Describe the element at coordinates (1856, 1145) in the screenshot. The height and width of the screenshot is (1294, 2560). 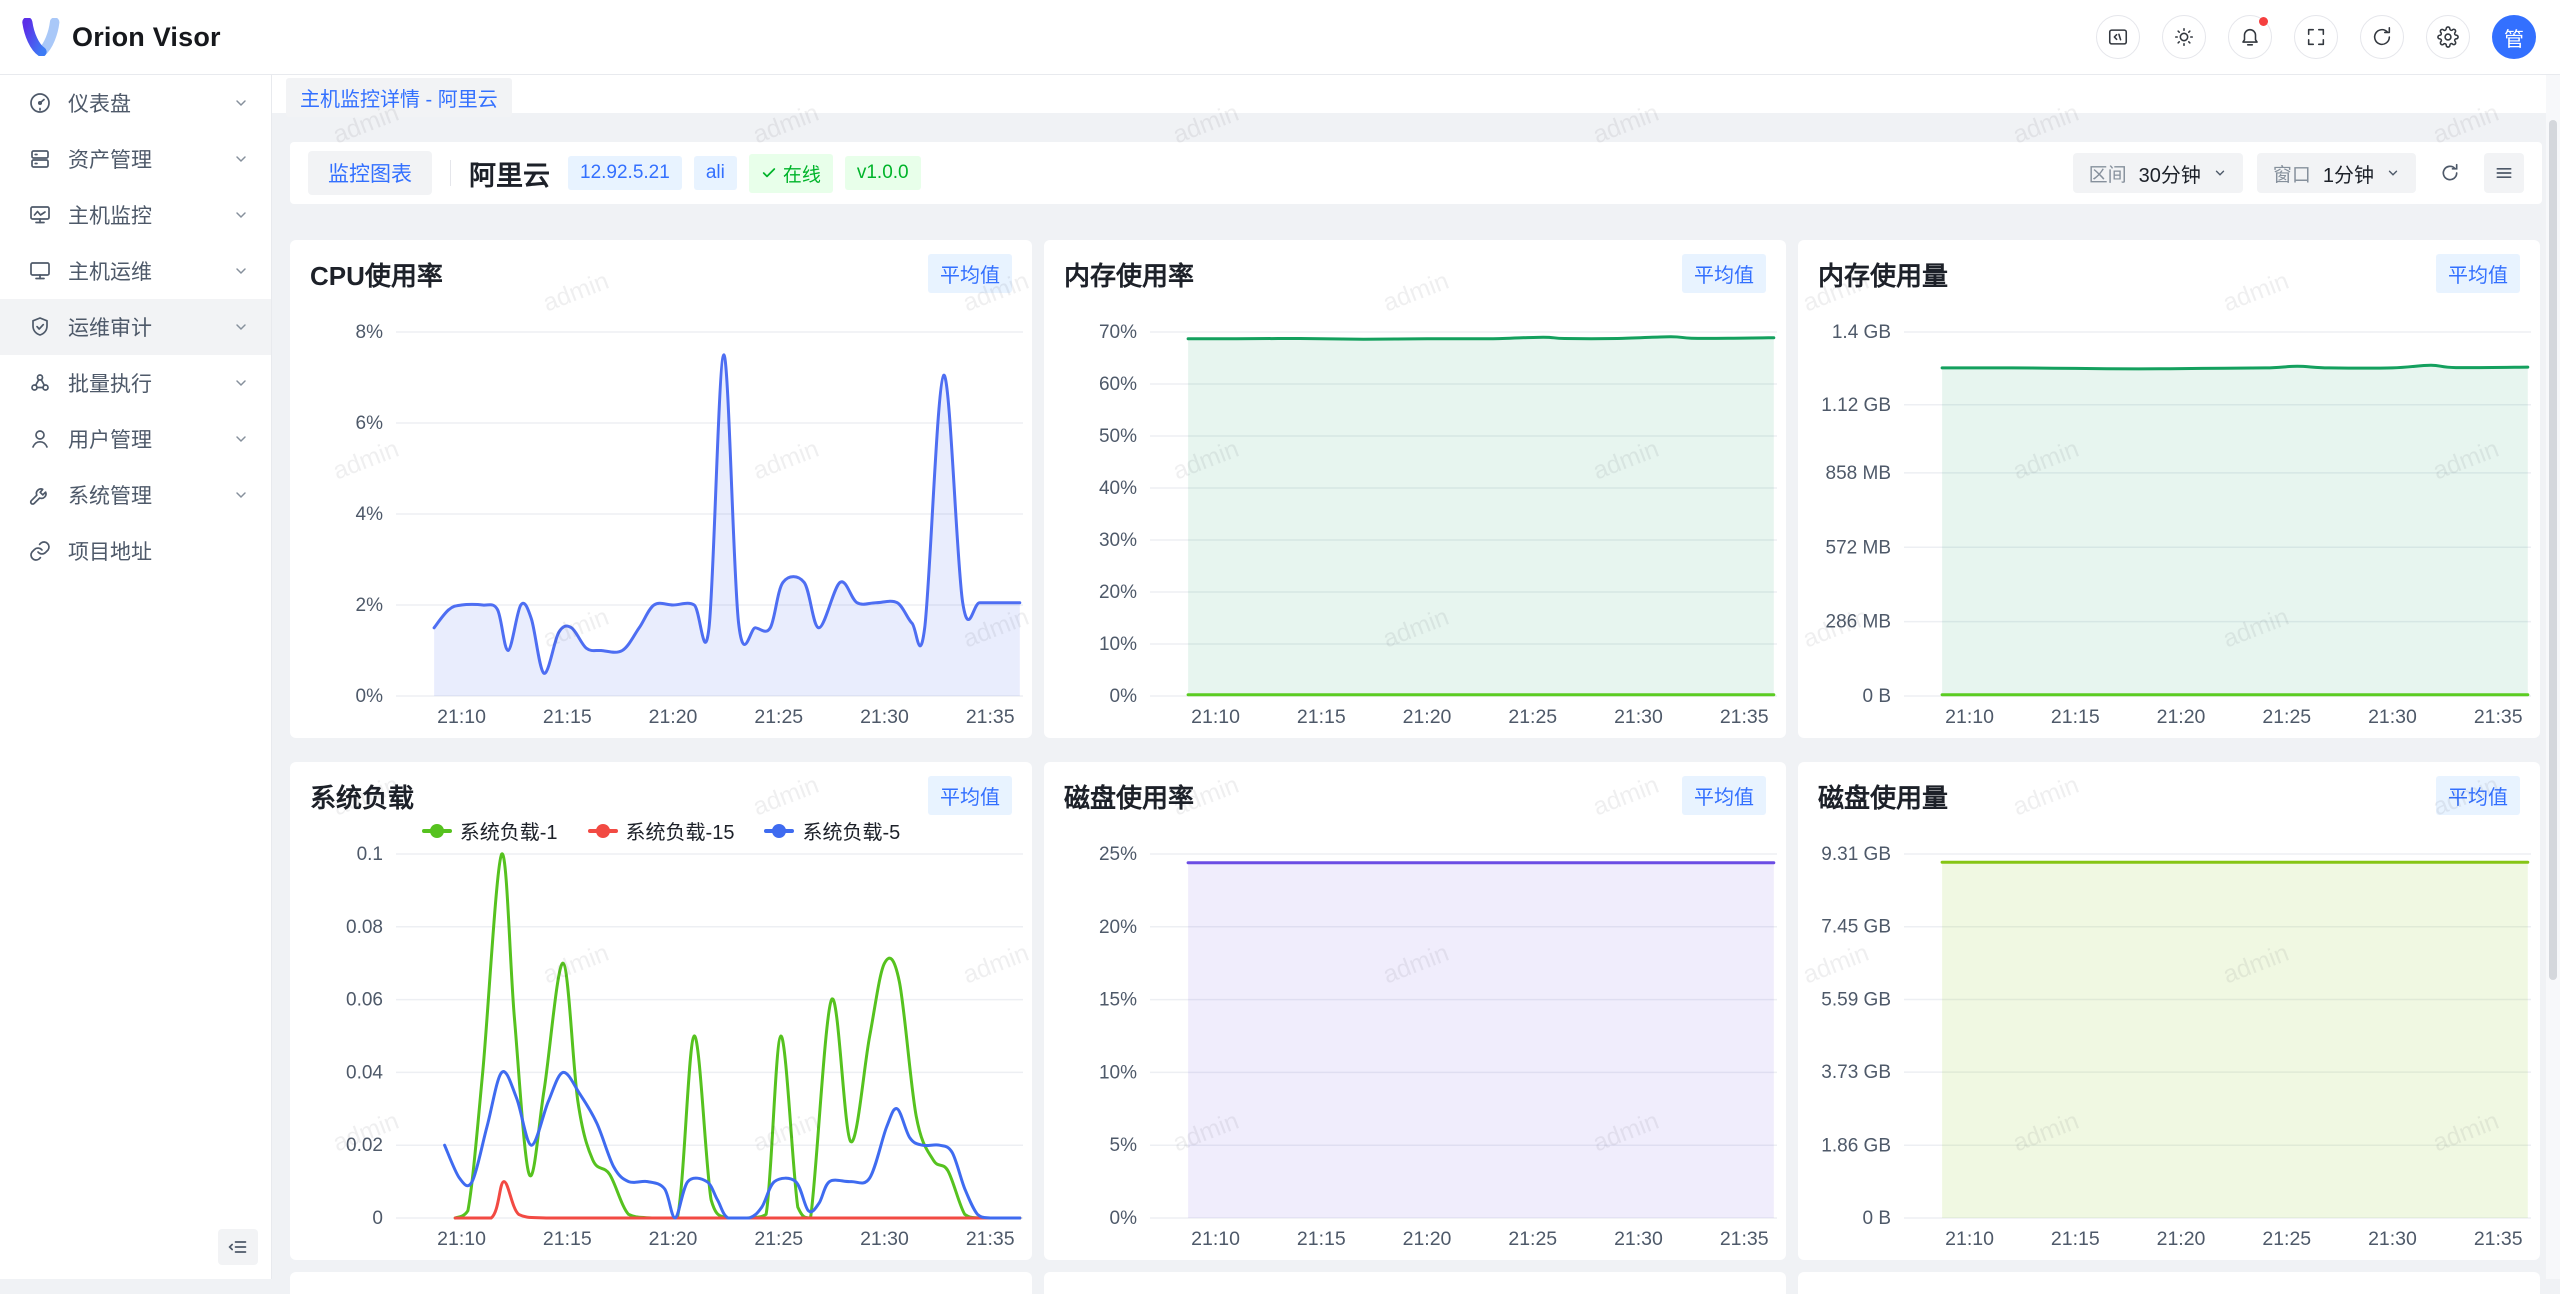
I see `svg-text: 1.86 GB` at that location.